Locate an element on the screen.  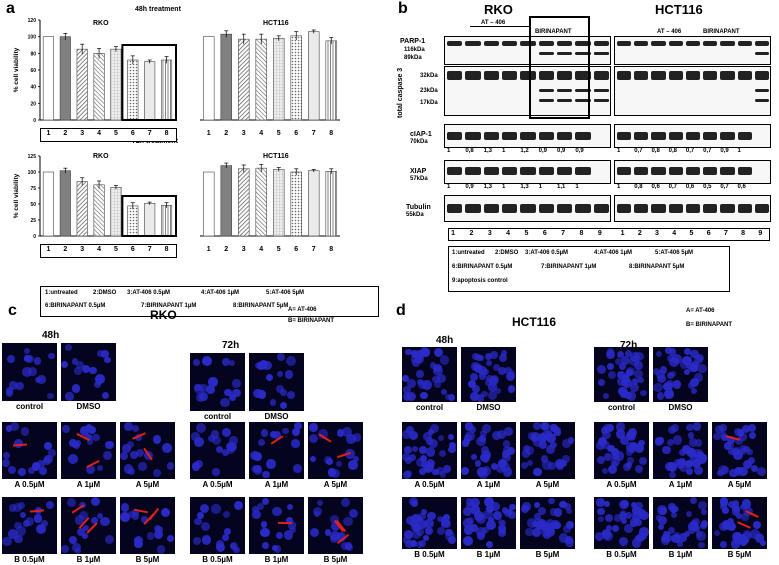
lane-number: 1 is located at coordinates (208, 249).